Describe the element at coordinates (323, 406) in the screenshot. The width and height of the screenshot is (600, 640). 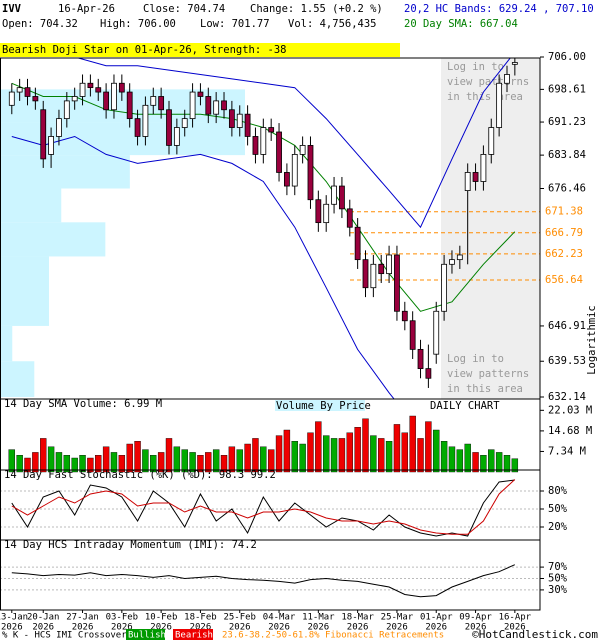
I see `vbp-title: Volume By Price` at that location.